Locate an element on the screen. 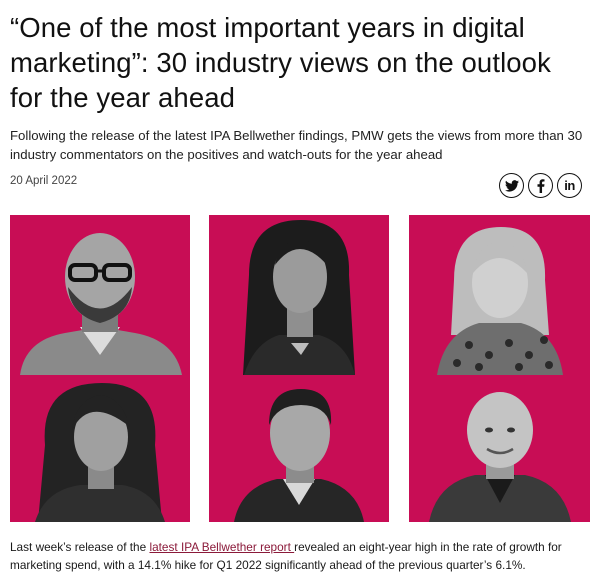 The width and height of the screenshot is (600, 583). linkedin-share-button: in is located at coordinates (569, 185).